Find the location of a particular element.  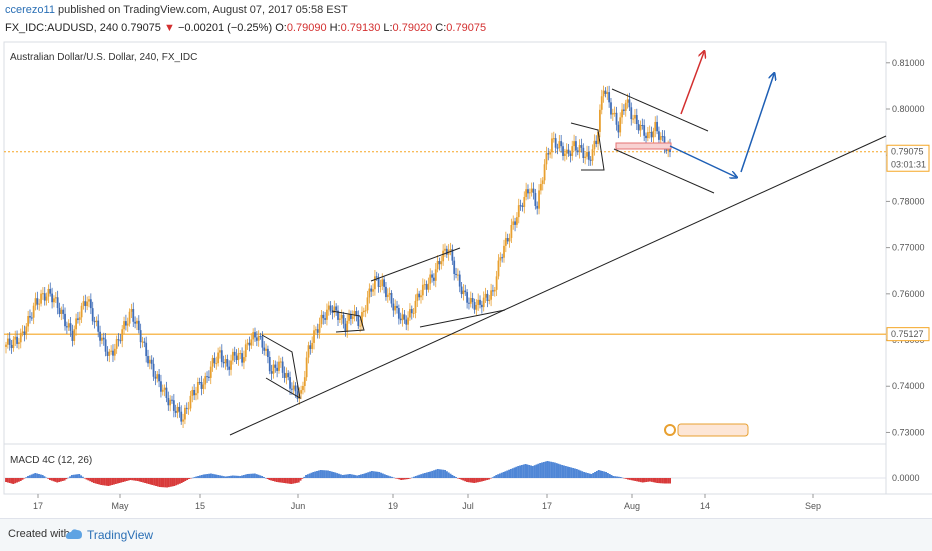

time-axis: 17 May 15 Jun 19 Jul 17 Aug 14 Sep is located at coordinates (427, 502).